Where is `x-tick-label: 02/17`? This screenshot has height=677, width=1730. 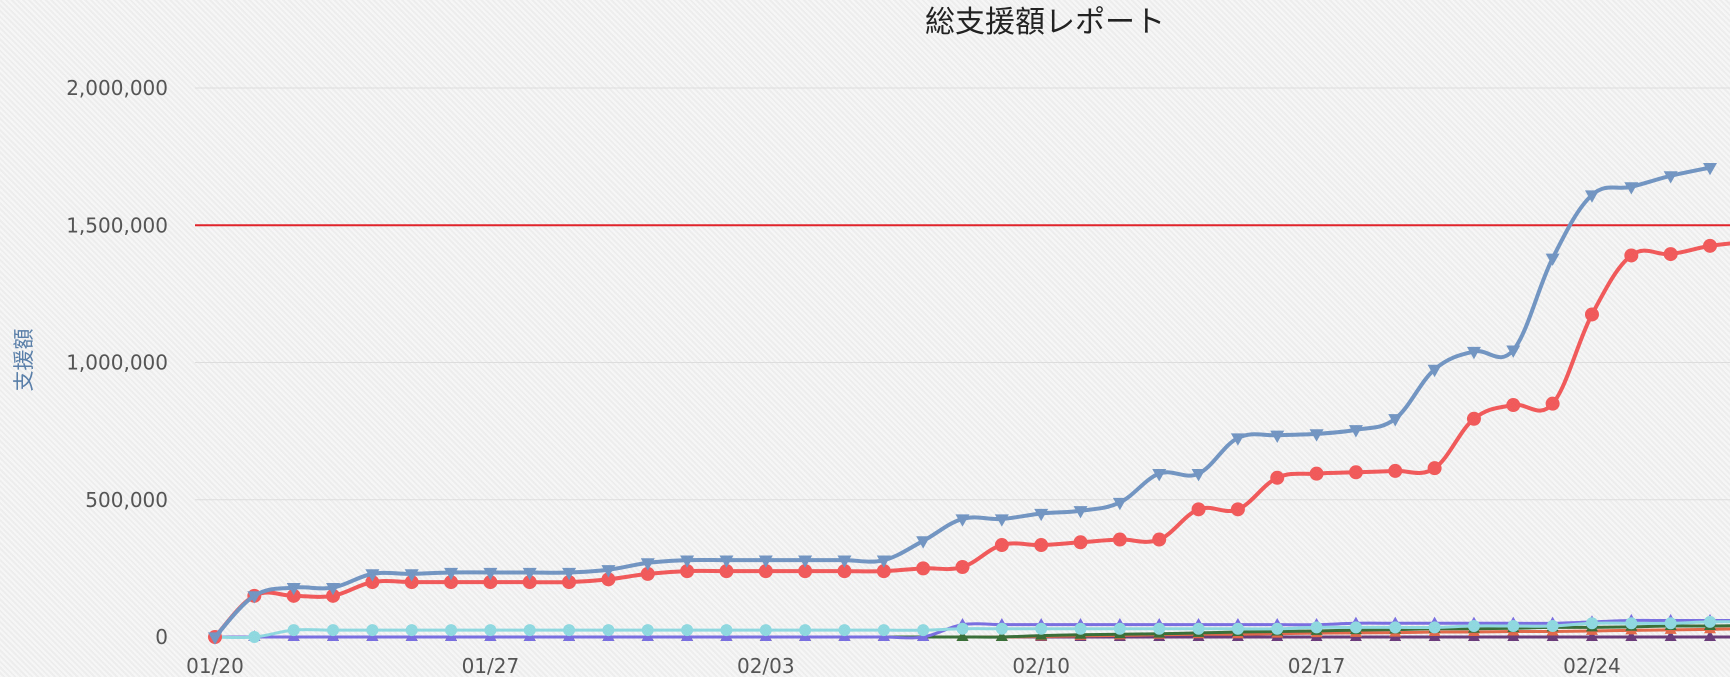
x-tick-label: 02/17 is located at coordinates (1317, 665).